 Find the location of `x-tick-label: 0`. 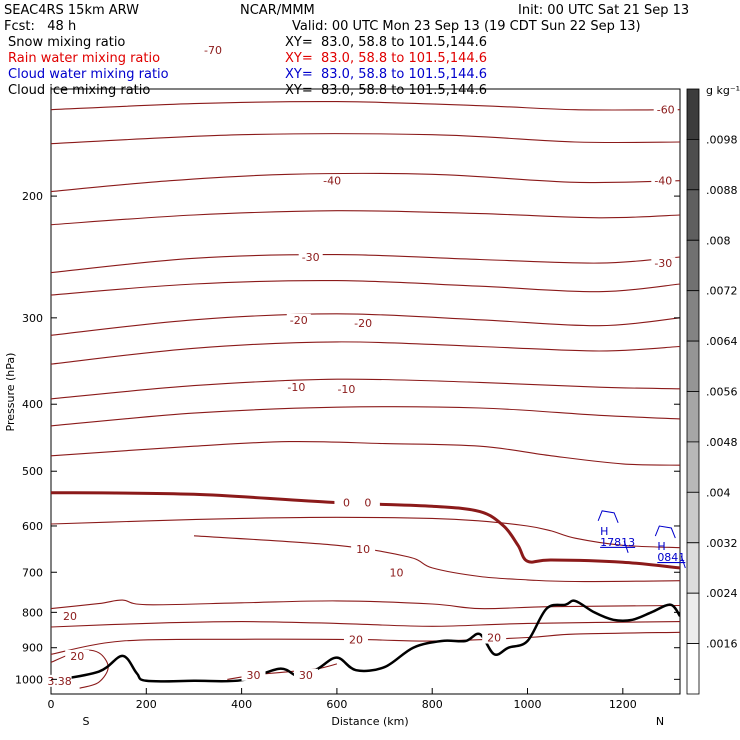

x-tick-label: 0 is located at coordinates (51, 704).